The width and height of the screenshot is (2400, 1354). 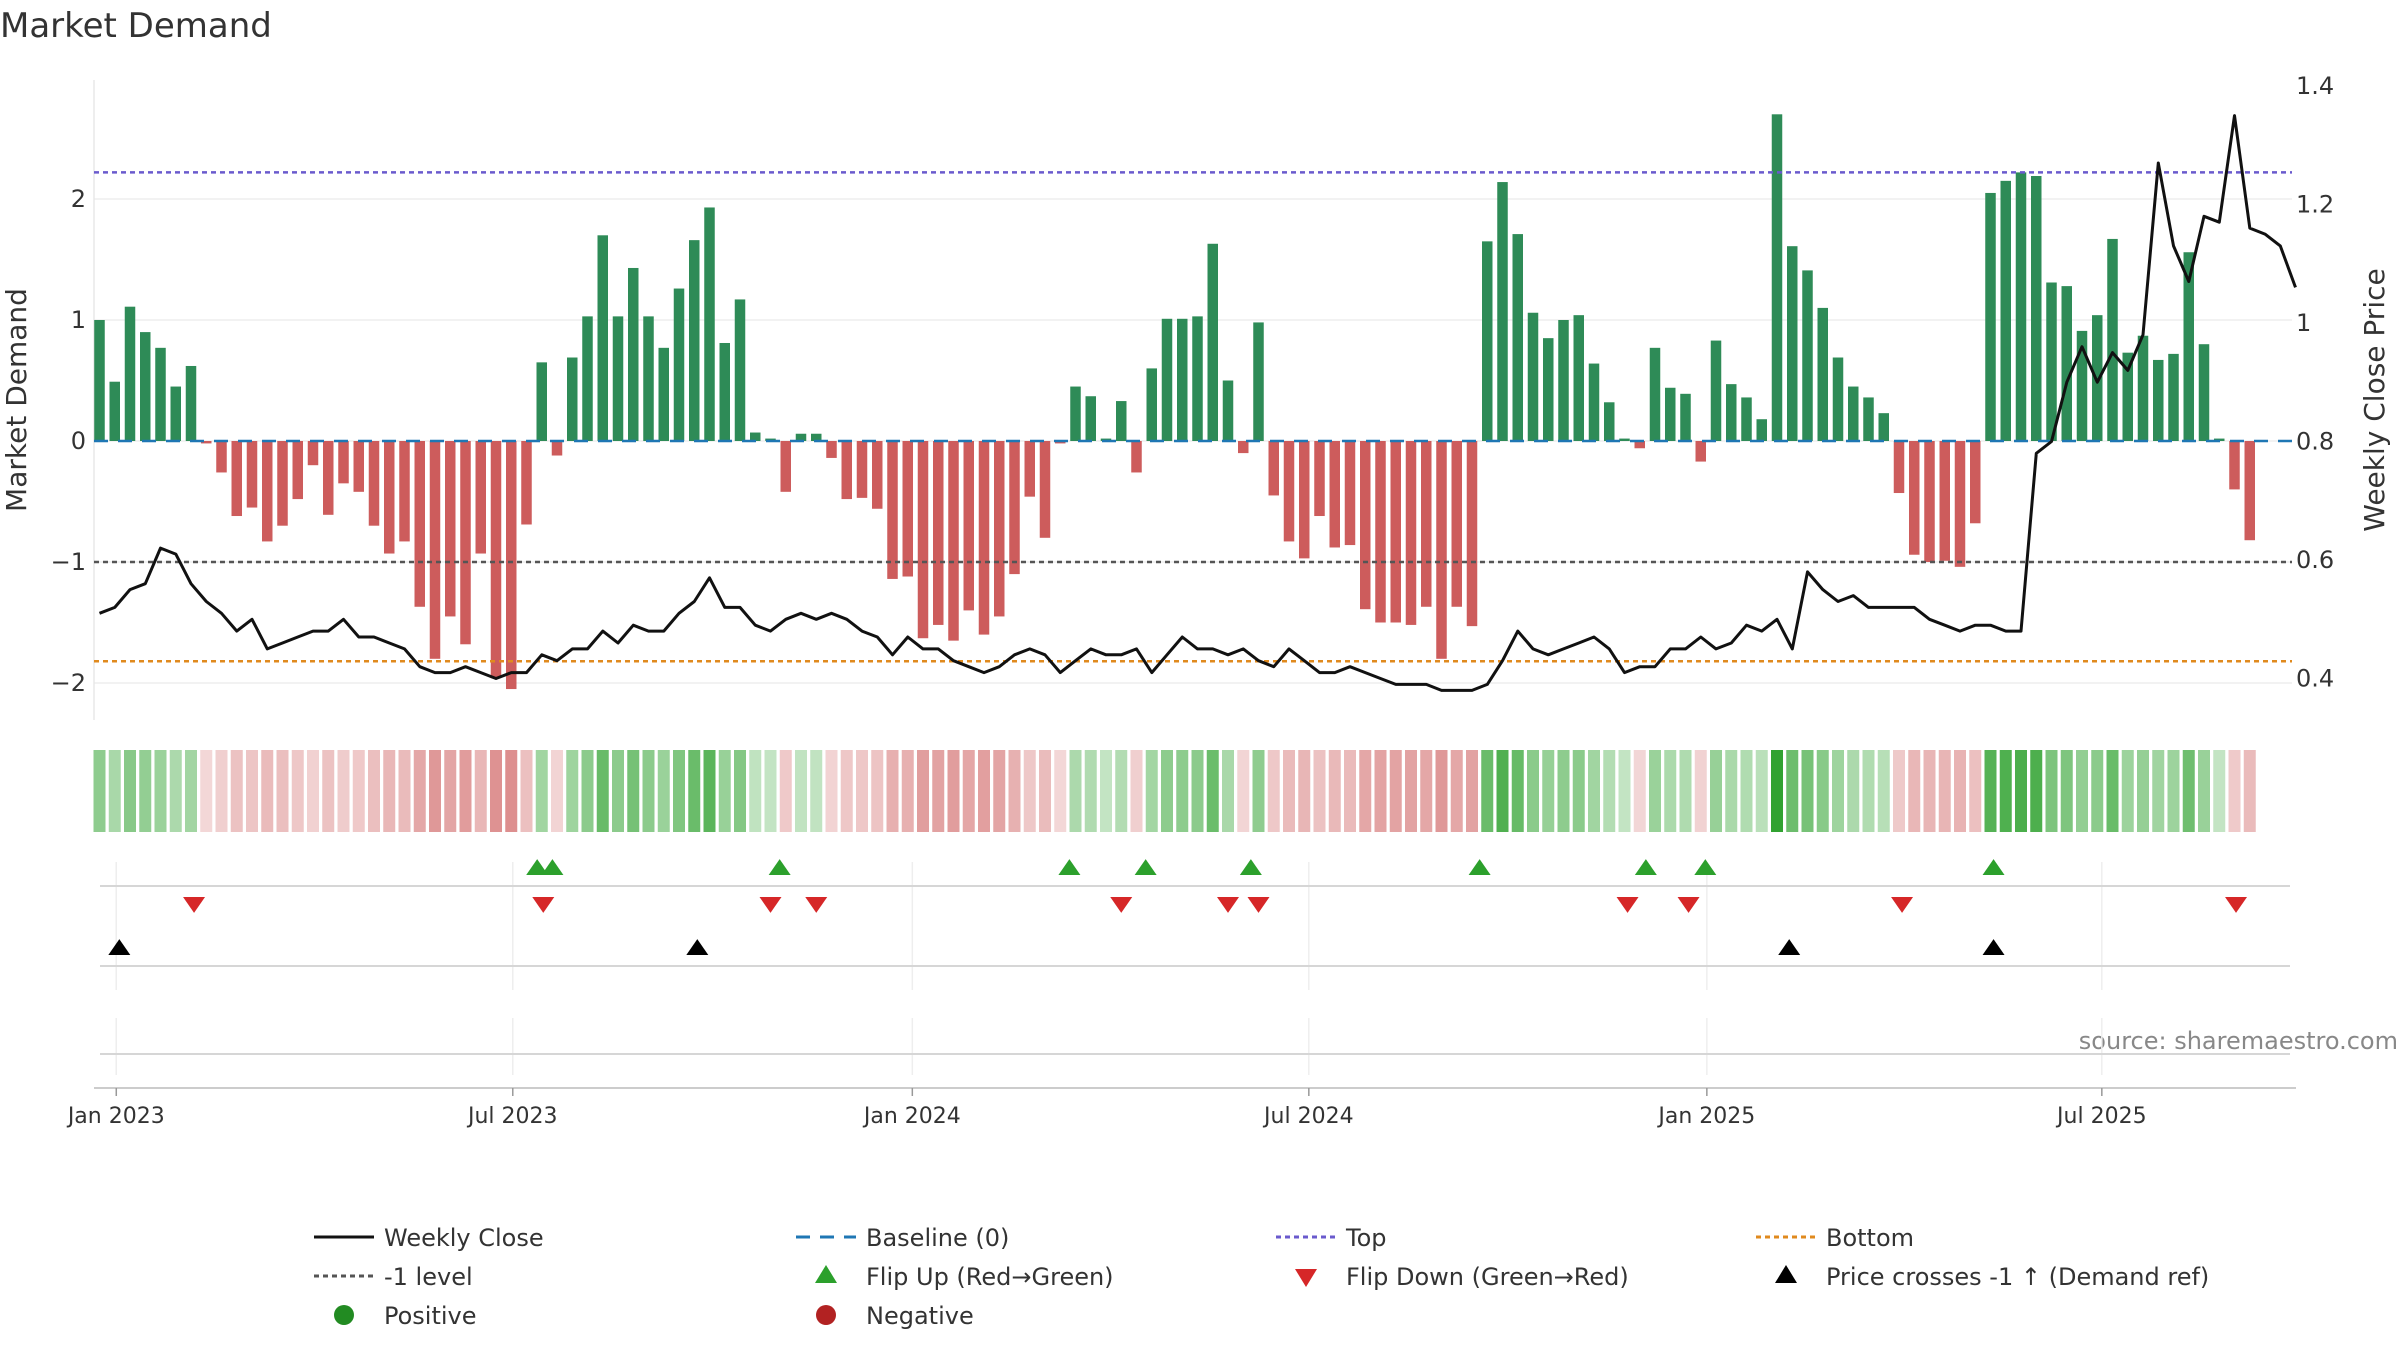 What do you see at coordinates (1306, 1278) in the screenshot?
I see `legend-flip-down-swatch` at bounding box center [1306, 1278].